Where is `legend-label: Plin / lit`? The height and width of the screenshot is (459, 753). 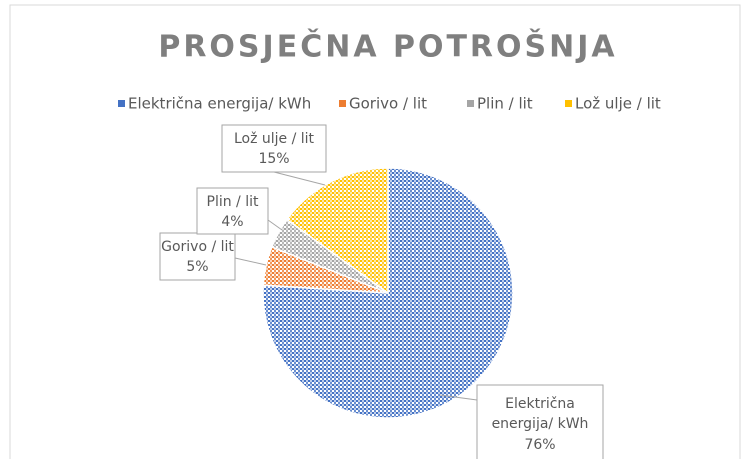
legend-label: Plin / lit is located at coordinates (505, 104).